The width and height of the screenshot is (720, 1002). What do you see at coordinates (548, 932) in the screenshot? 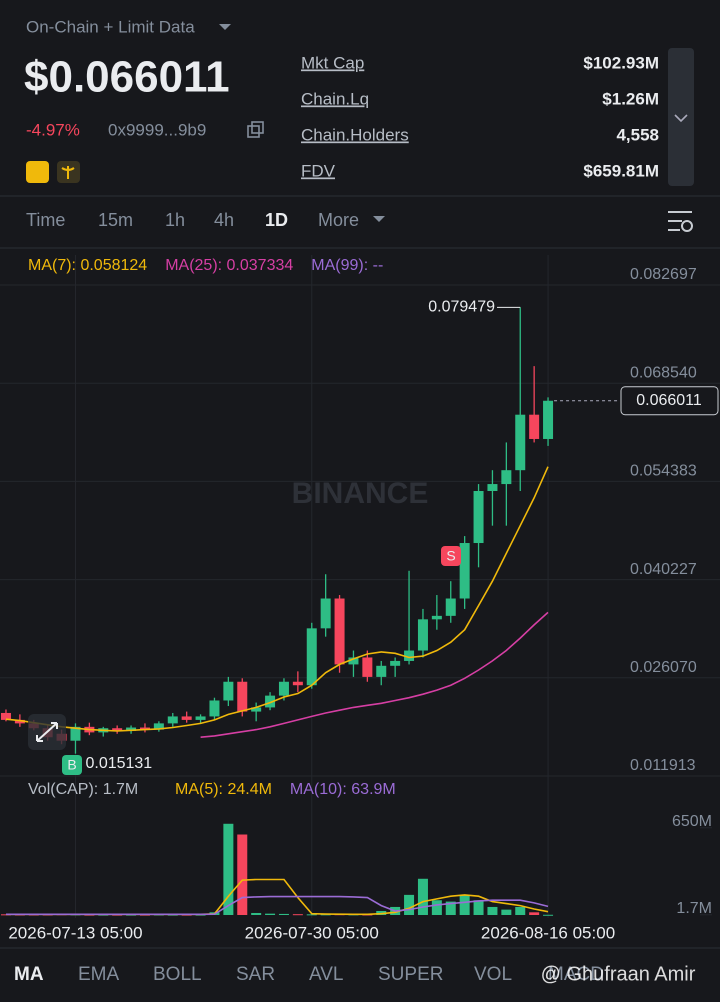
I see `x-tick-label: 2026-08-16 05:00` at bounding box center [548, 932].